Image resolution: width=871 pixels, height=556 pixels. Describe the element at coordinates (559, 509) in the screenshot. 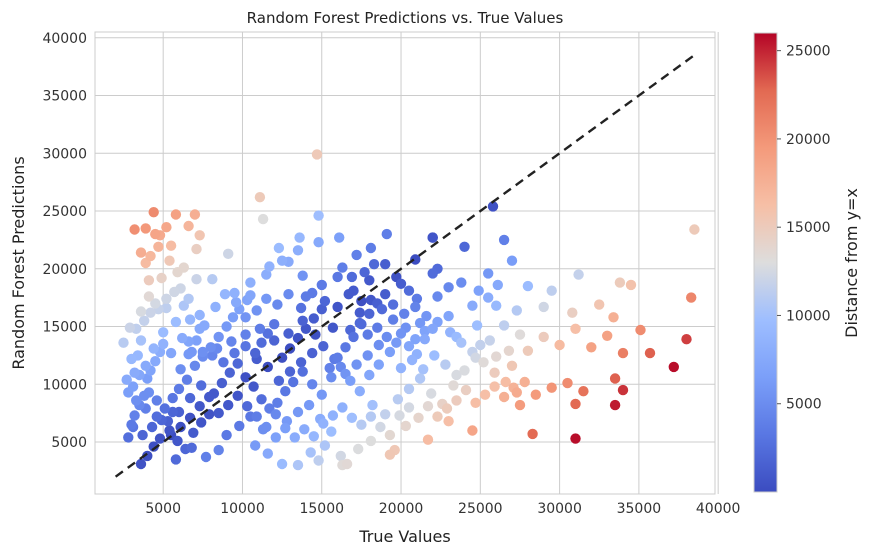

I see `x-tick-label: 30000` at that location.